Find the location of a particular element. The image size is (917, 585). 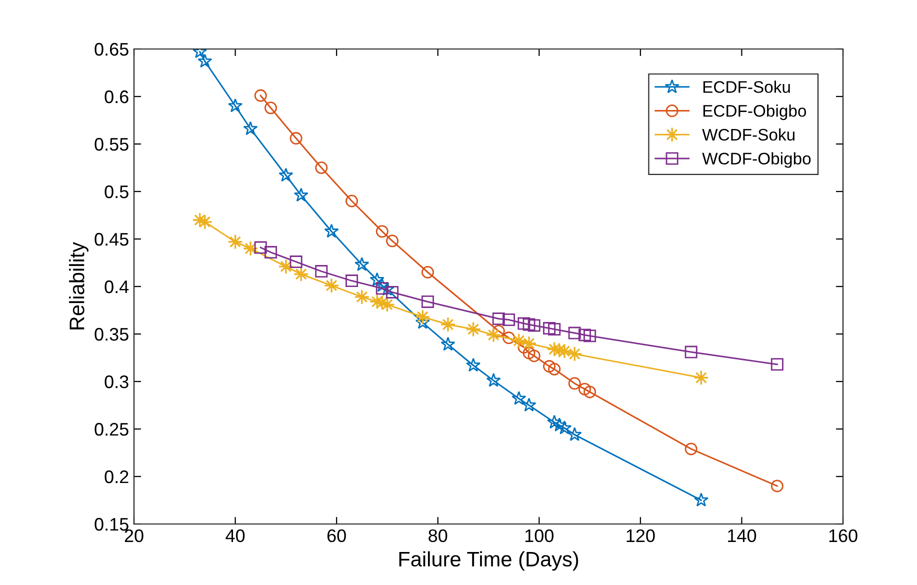

y-axis-title: Reliability is located at coordinates (78, 286).